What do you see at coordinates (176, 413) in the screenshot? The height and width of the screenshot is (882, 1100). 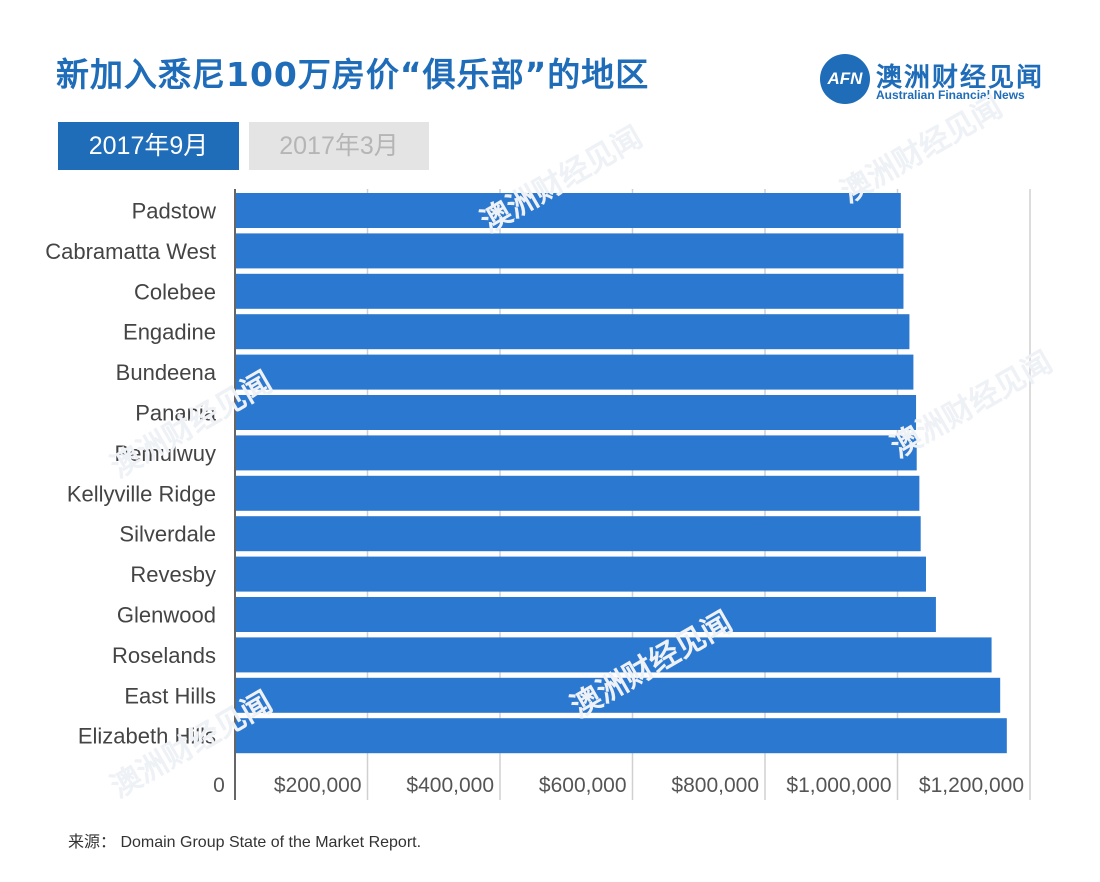 I see `category-label: Panania` at bounding box center [176, 413].